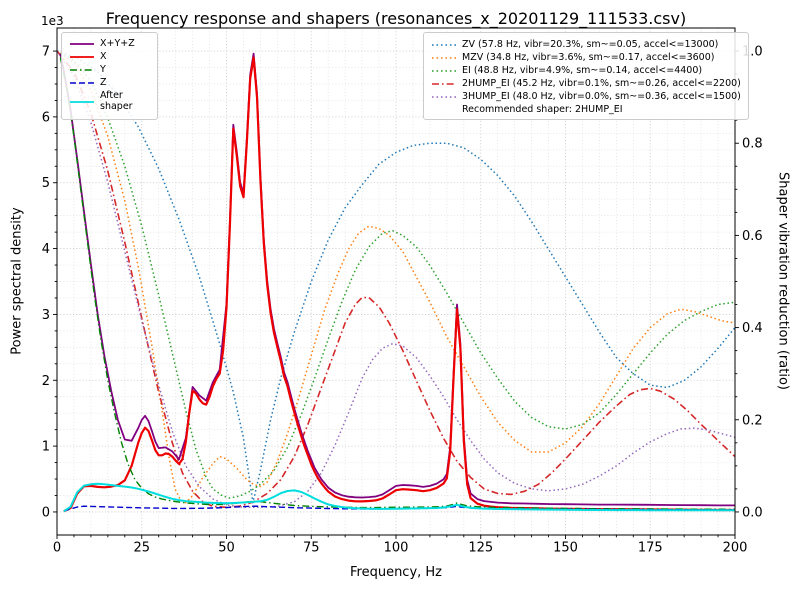 The image size is (800, 600). What do you see at coordinates (103, 56) in the screenshot?
I see `legend-label: X` at bounding box center [103, 56].